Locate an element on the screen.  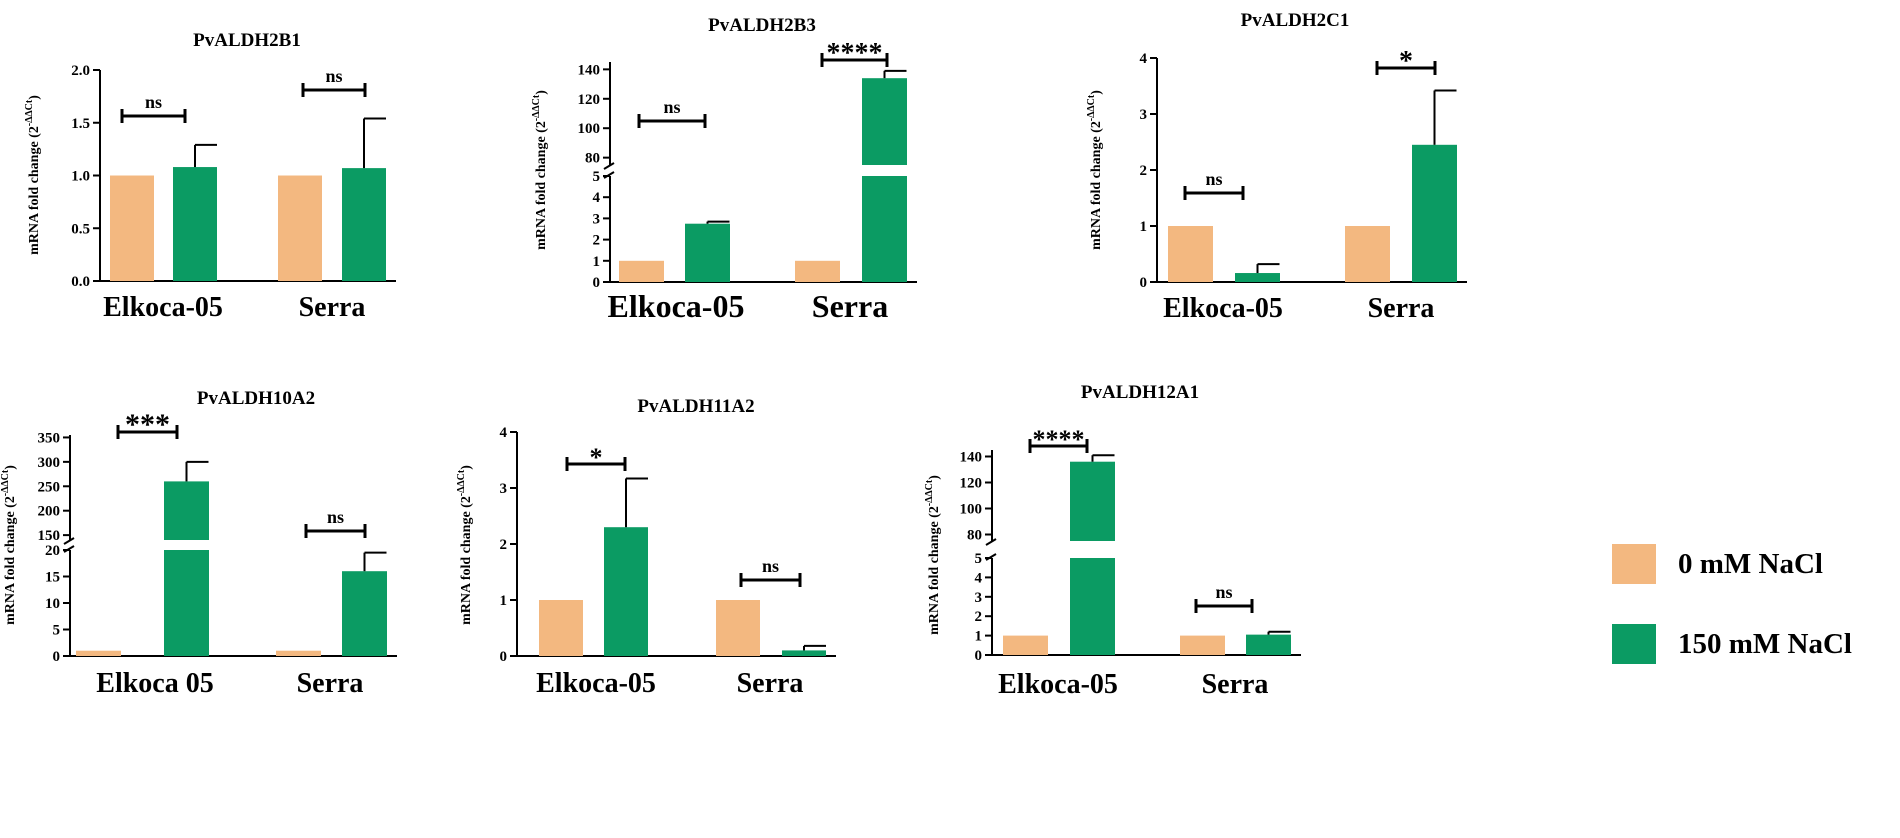
y-tick-label: 100 is located at coordinates (971, 510).